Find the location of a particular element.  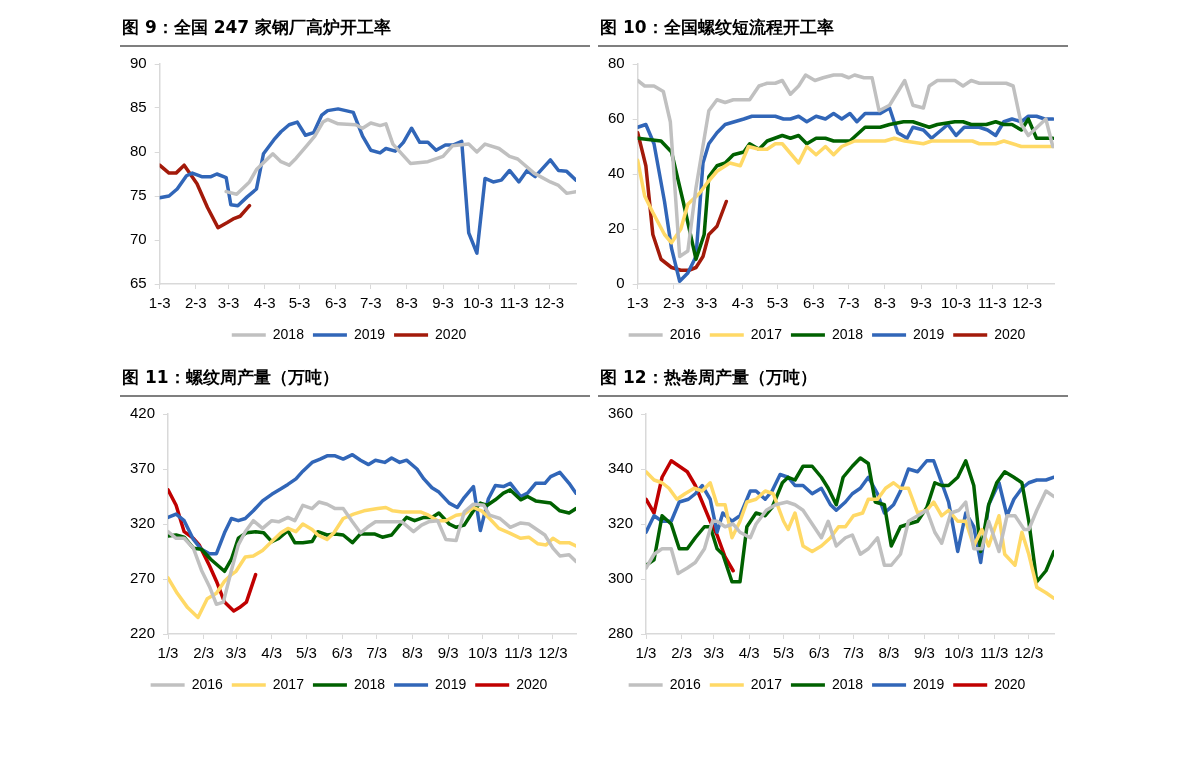

y-tick-label: 20 is located at coordinates (616, 228).